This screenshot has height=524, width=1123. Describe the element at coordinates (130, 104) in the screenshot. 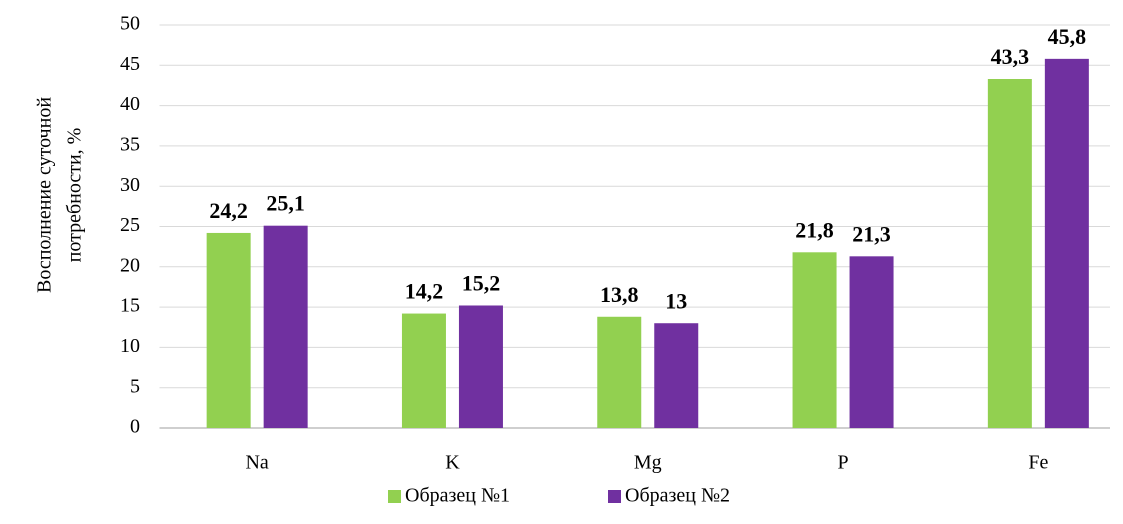

I see `y-tick-label: 40` at that location.